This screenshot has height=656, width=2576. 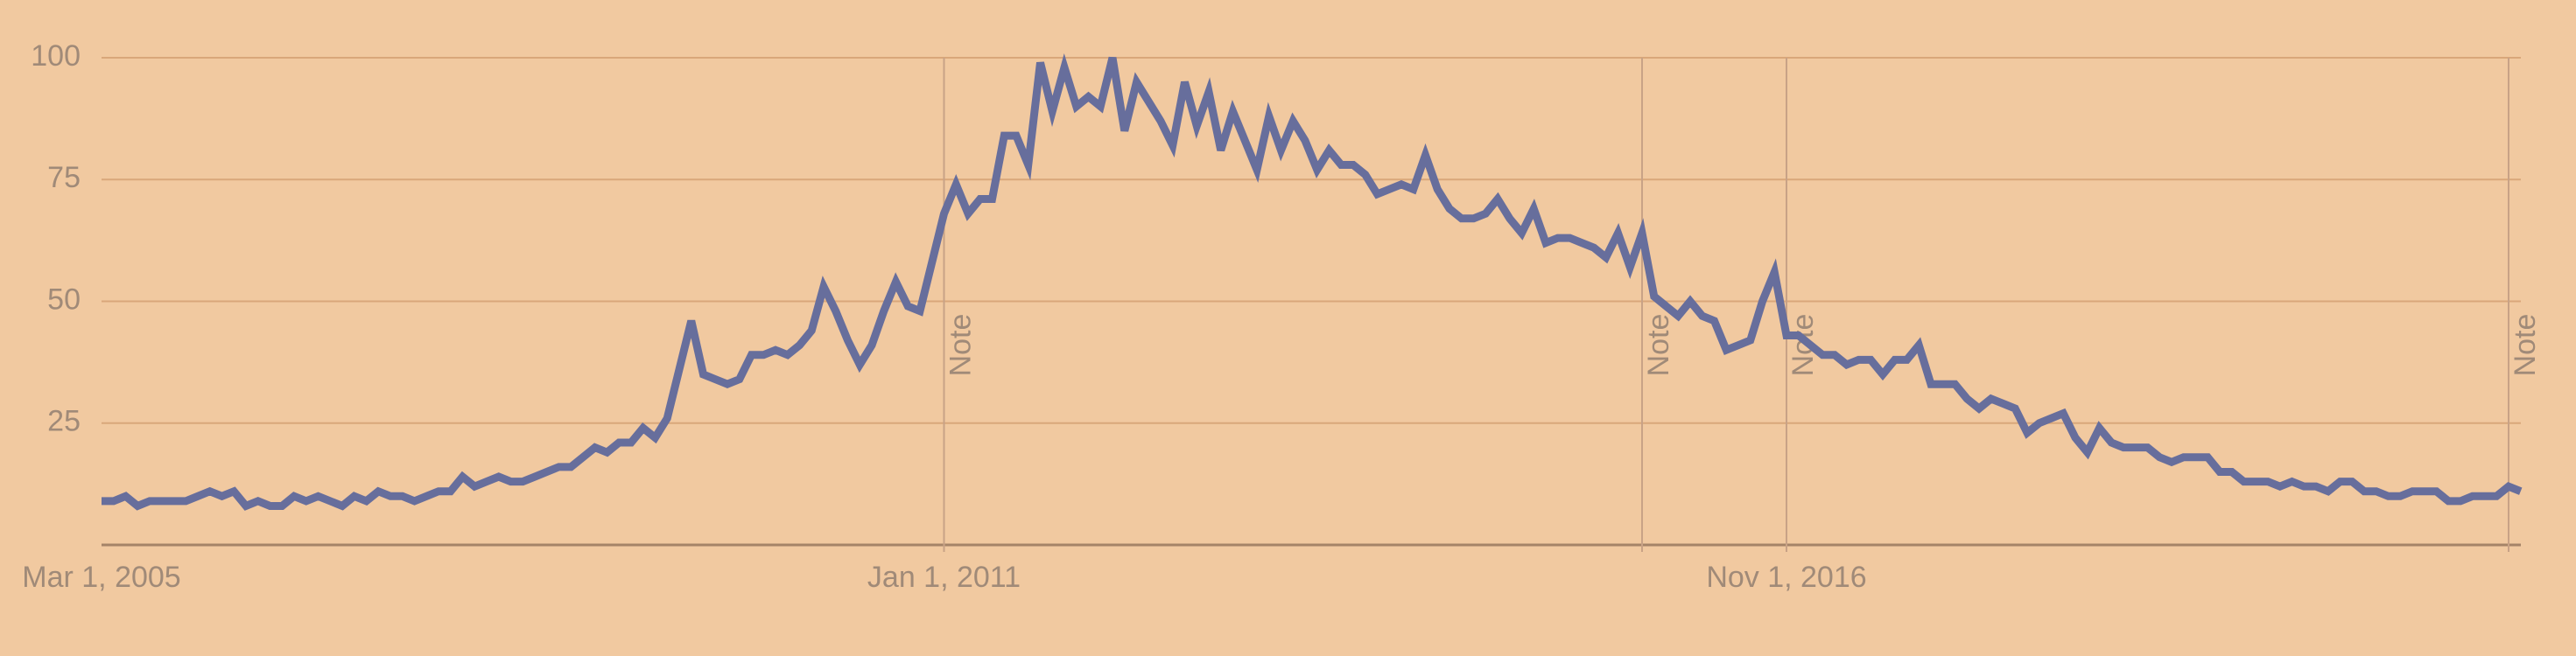 What do you see at coordinates (101, 578) in the screenshot?
I see `x-tick-label: Mar 1, 2005` at bounding box center [101, 578].